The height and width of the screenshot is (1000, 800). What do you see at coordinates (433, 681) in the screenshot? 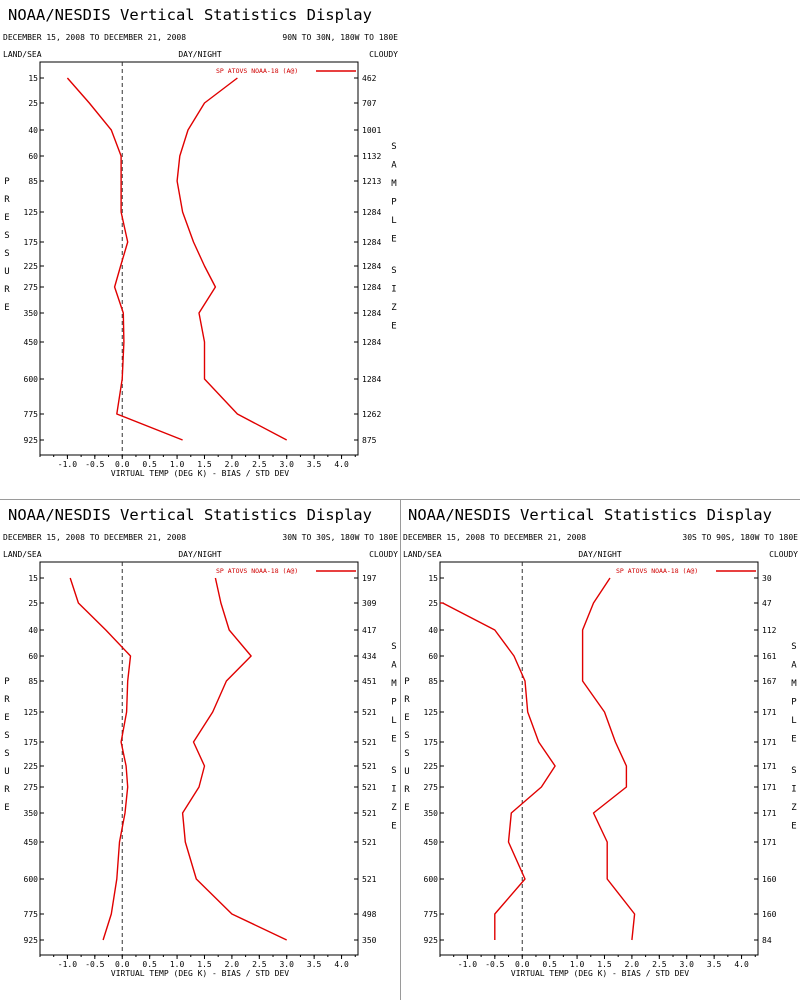
I see `pressure-level-label: 85` at bounding box center [433, 681].